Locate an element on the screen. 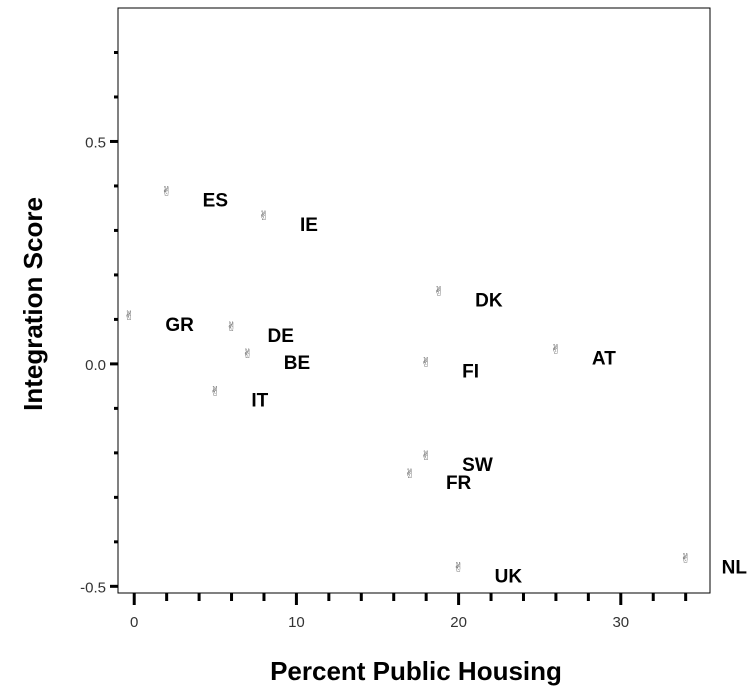 This screenshot has height=696, width=748. point-label: FI is located at coordinates (470, 372).